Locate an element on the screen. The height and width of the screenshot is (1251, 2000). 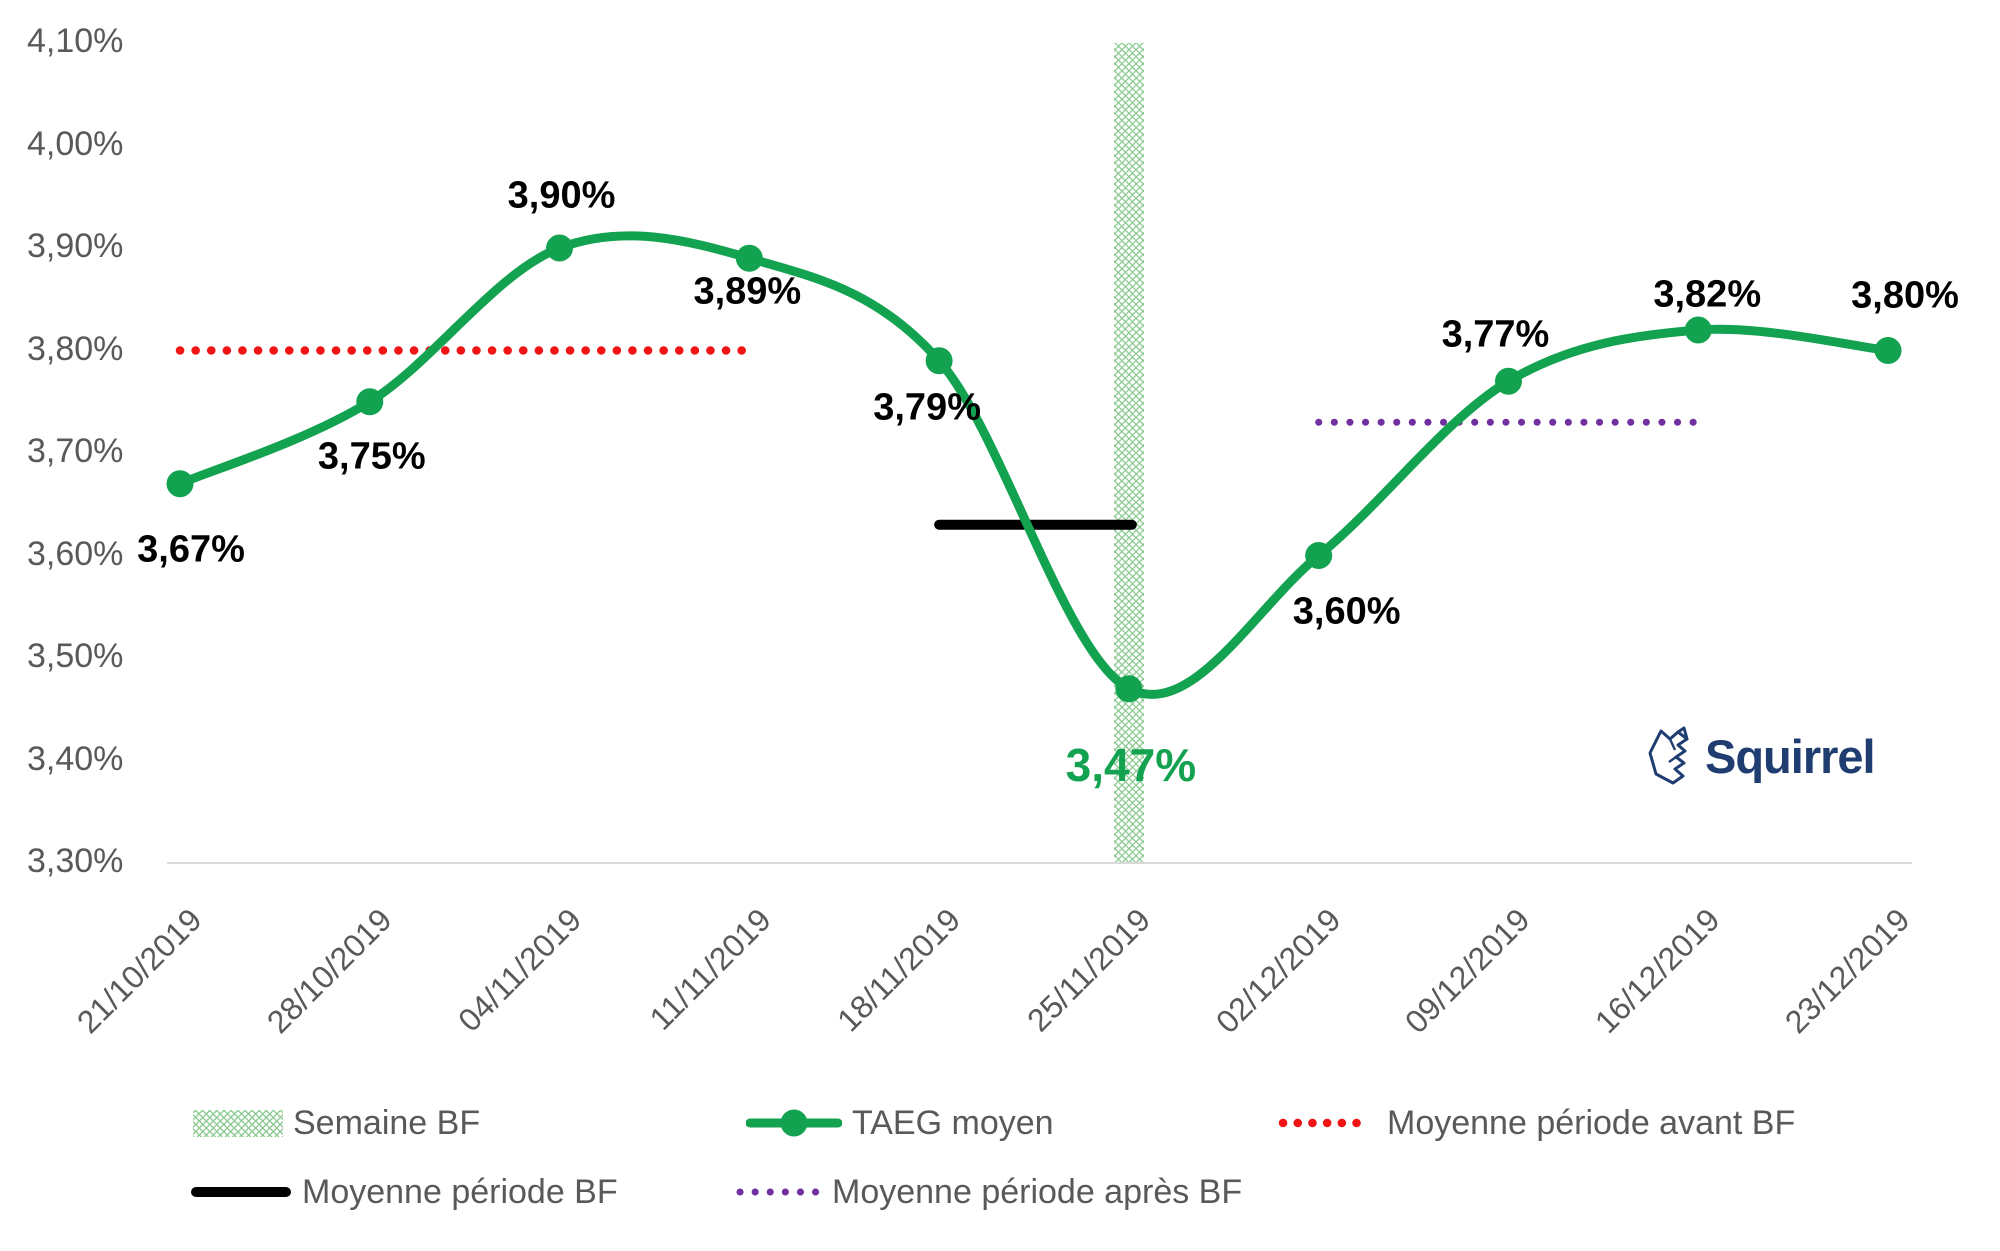
y-tick-label-3,60%: 3,60% is located at coordinates (75, 553).